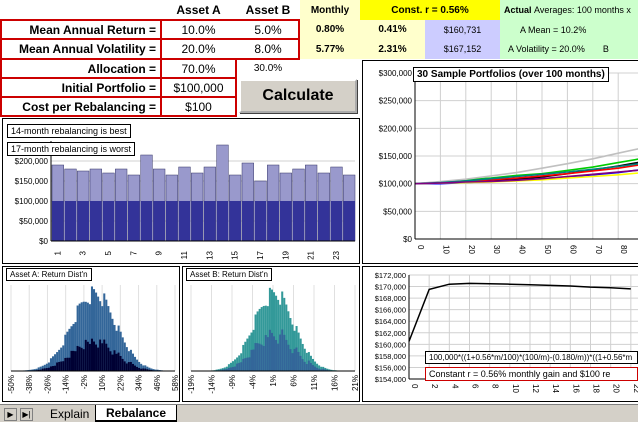  I want to click on hist-xtick-label: 58%, so click(175, 383).